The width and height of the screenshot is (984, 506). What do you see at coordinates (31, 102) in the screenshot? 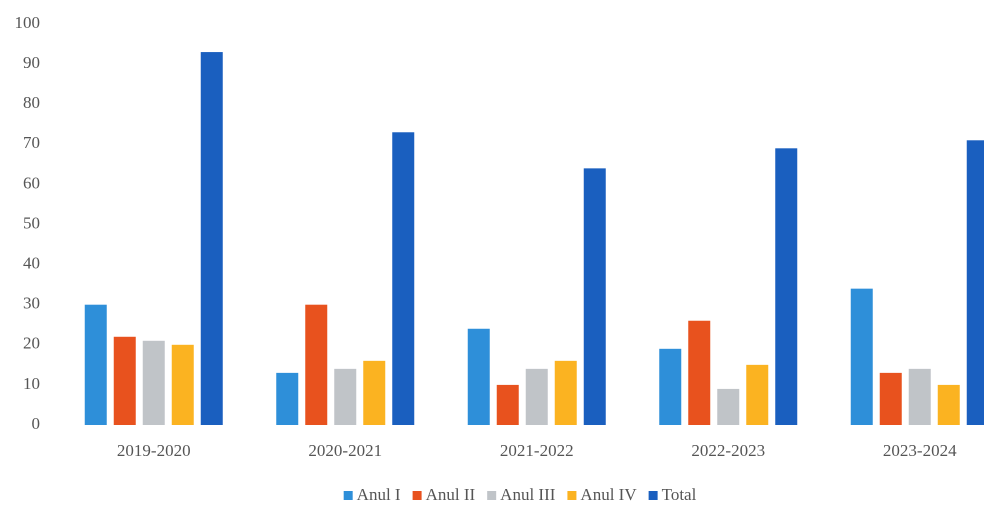
I see `y-tick-label: 80` at bounding box center [31, 102].